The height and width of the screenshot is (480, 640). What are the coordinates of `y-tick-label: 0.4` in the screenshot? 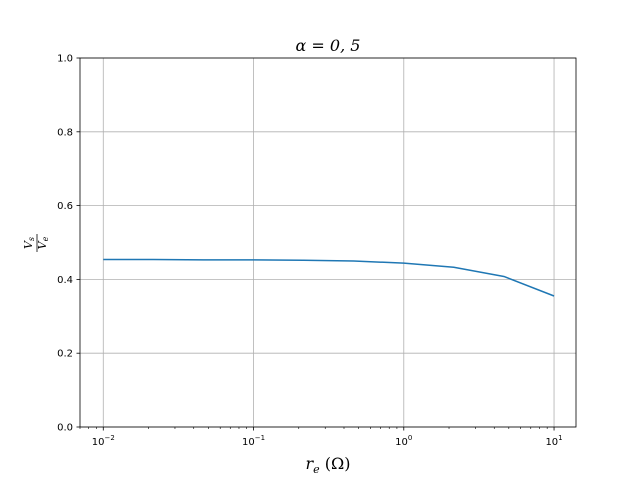 It's located at (65, 280).